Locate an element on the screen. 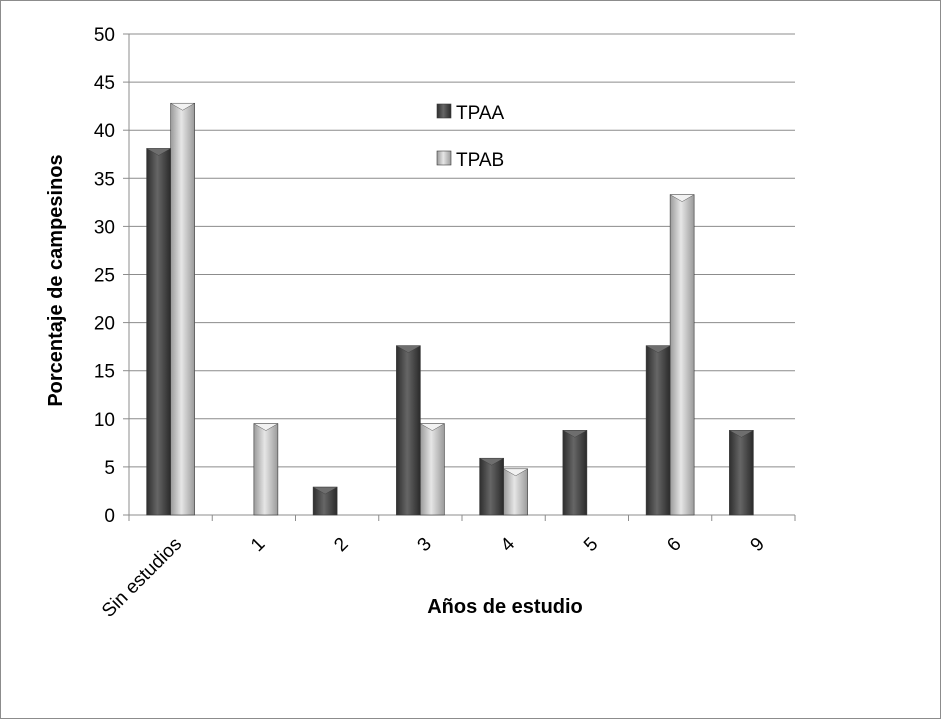 Image resolution: width=941 pixels, height=720 pixels. y-tick-label: 30 is located at coordinates (104, 227).